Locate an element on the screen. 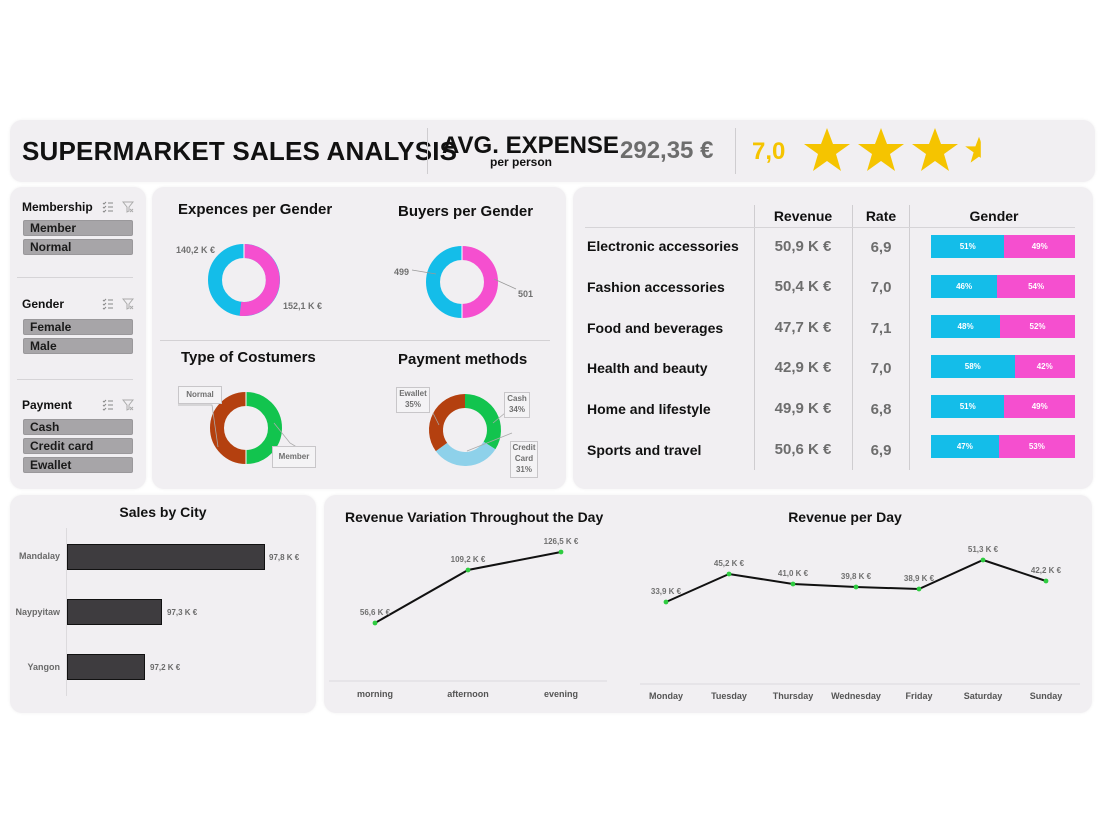  gender-split-bar: 58% 42% is located at coordinates (1003, 366).